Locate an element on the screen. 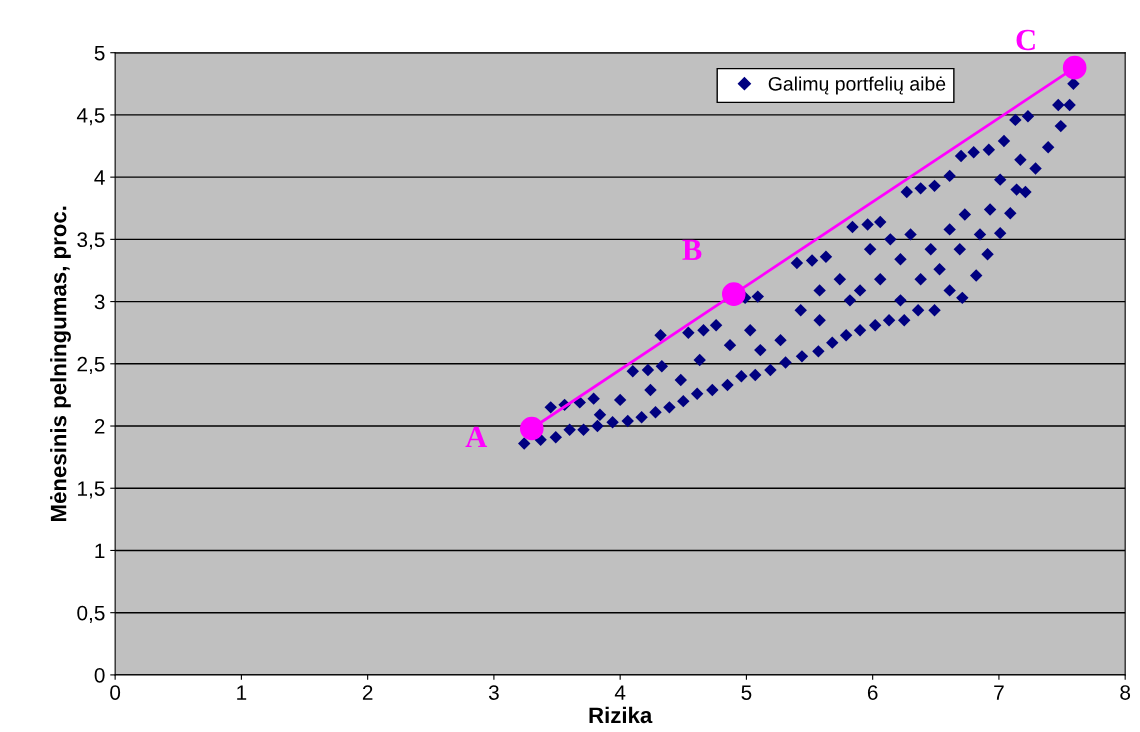 This screenshot has height=732, width=1140. y-tick-label: 1,5 is located at coordinates (91, 490).